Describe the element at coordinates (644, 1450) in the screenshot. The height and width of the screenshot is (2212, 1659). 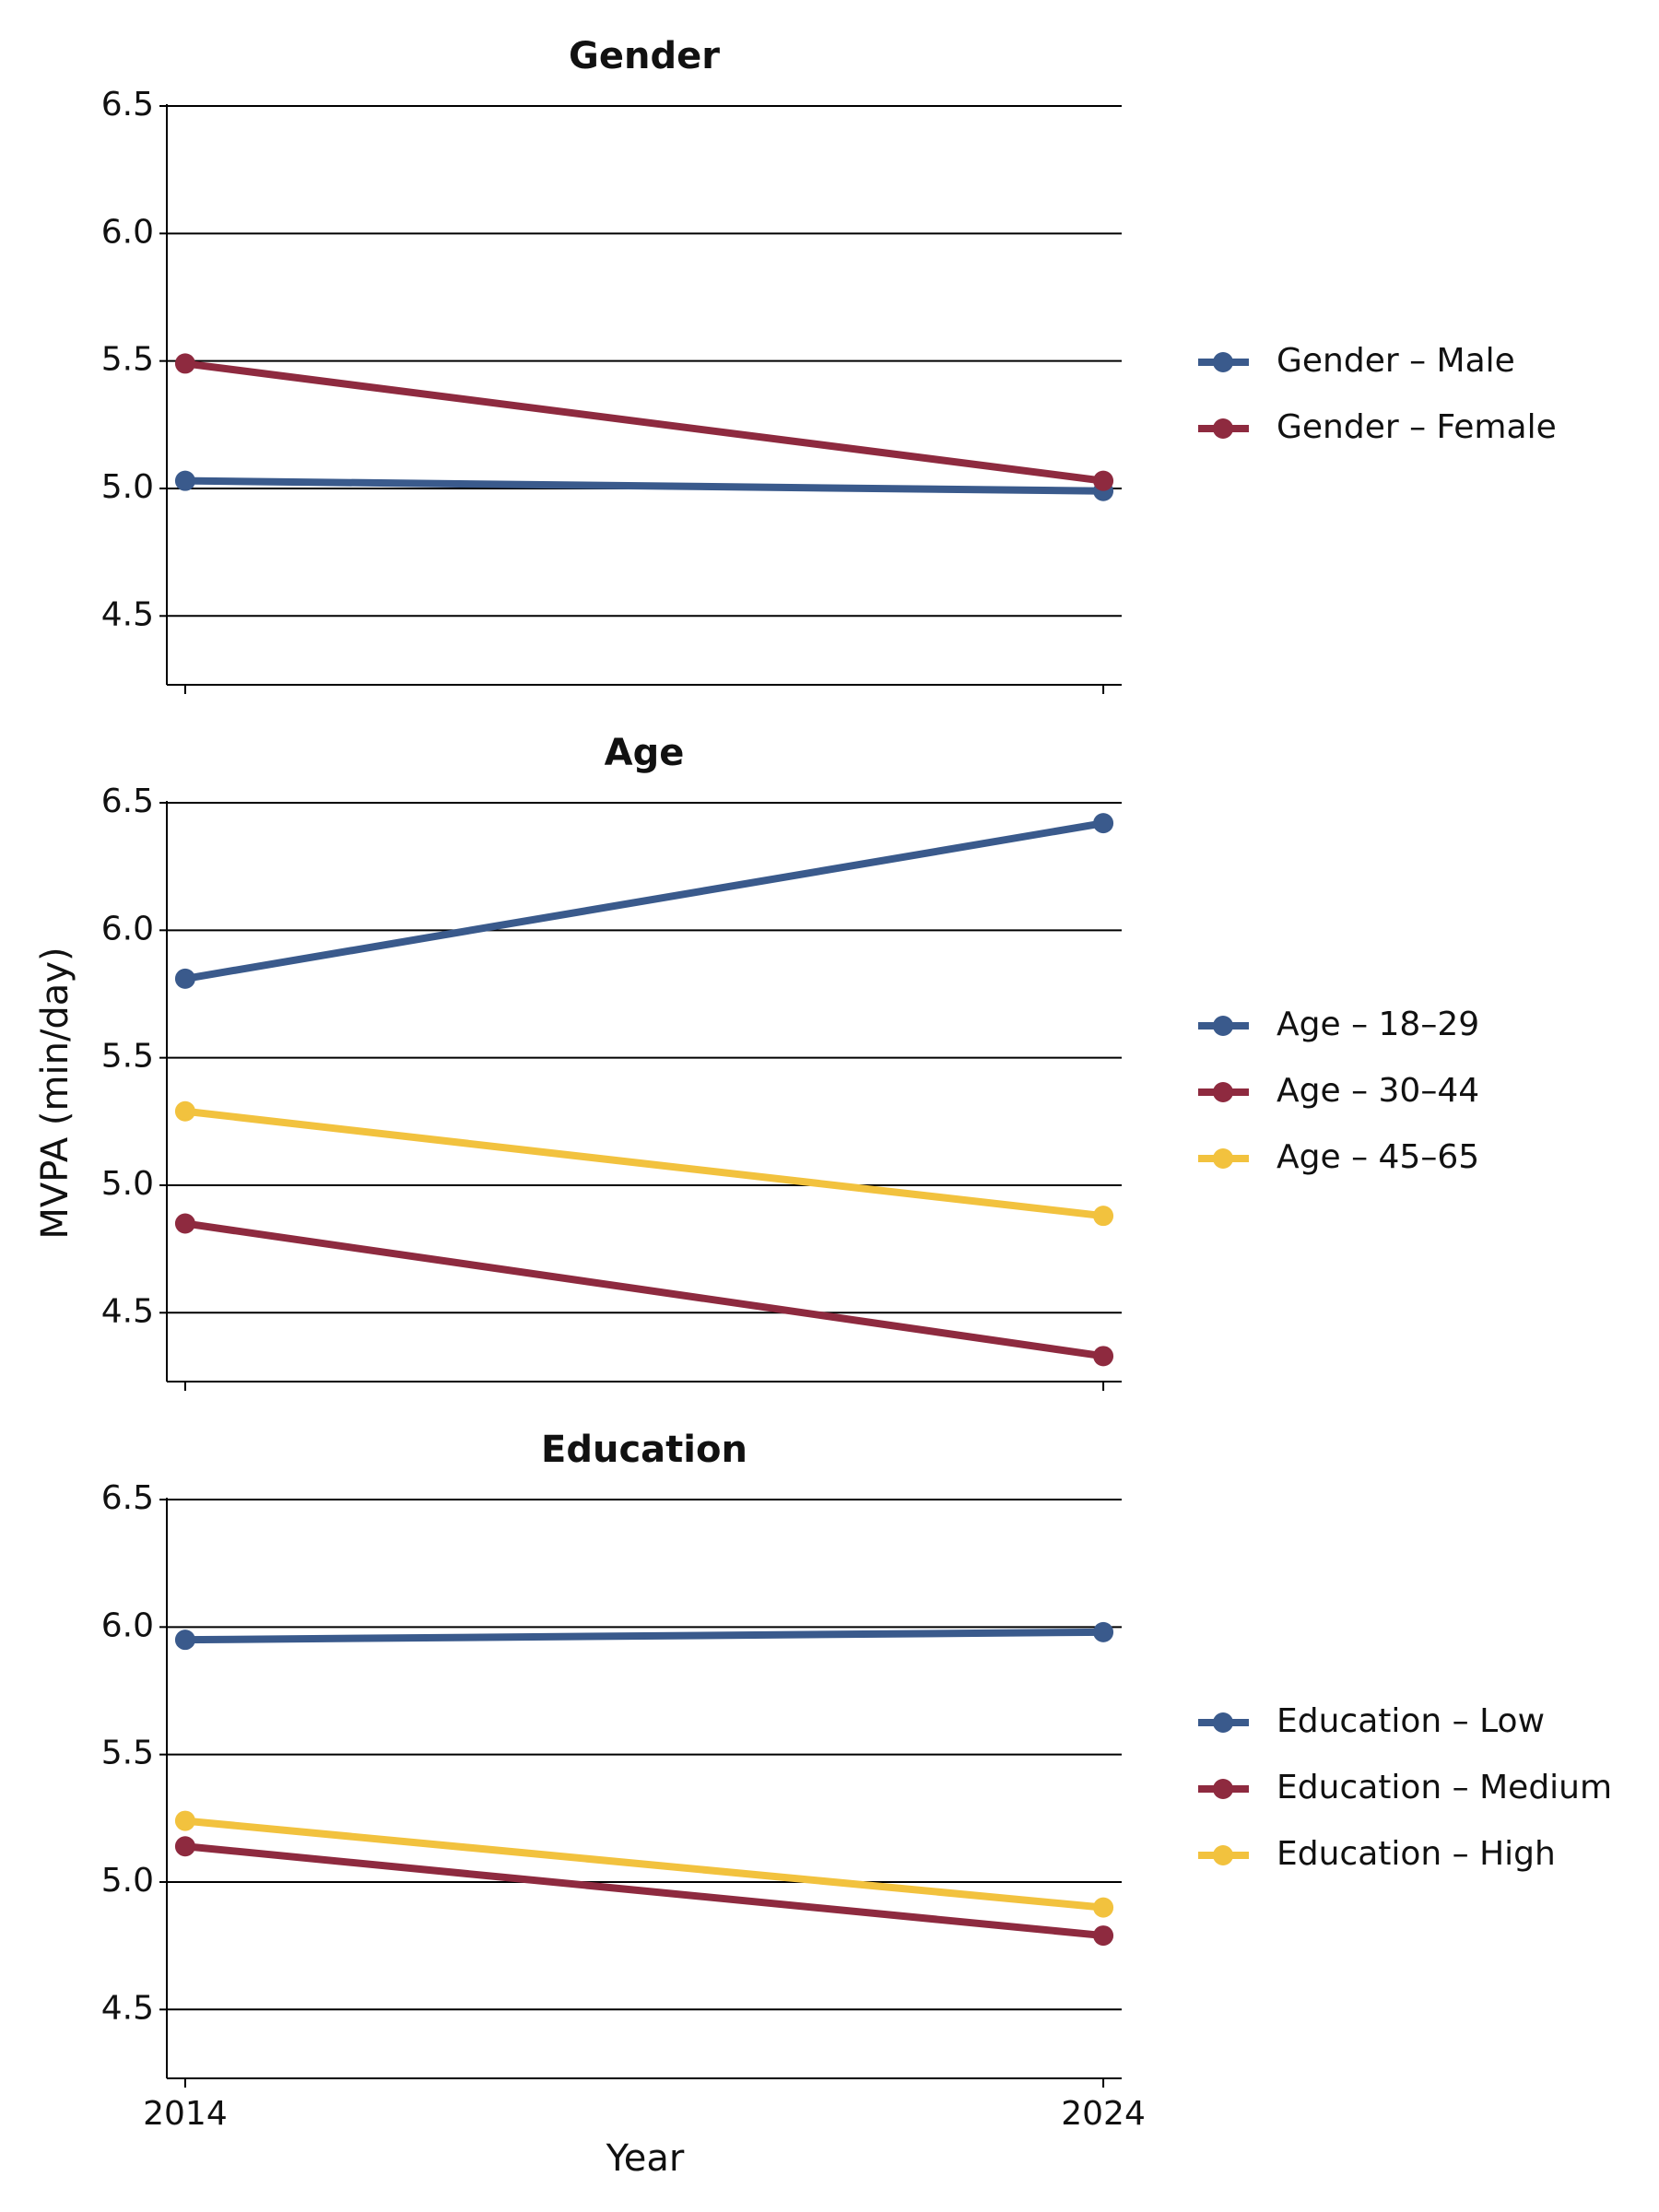
I see `panel-title: Education` at that location.